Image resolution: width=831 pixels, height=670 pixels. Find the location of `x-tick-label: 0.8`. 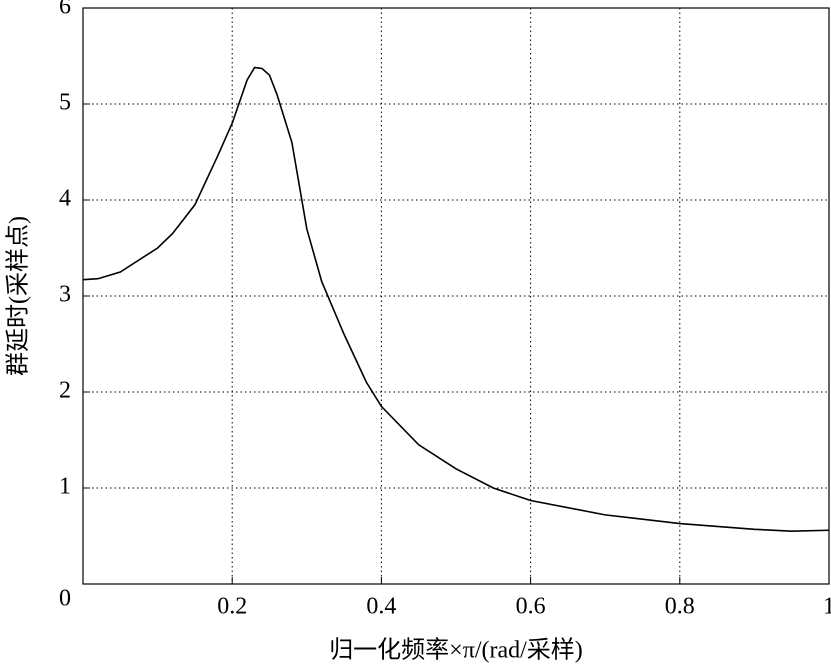

x-tick-label: 0.8 is located at coordinates (680, 607).